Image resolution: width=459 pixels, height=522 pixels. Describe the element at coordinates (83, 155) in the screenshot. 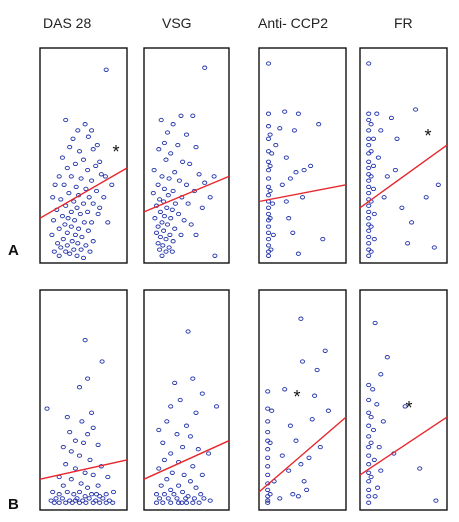

I see `panel-frame` at that location.